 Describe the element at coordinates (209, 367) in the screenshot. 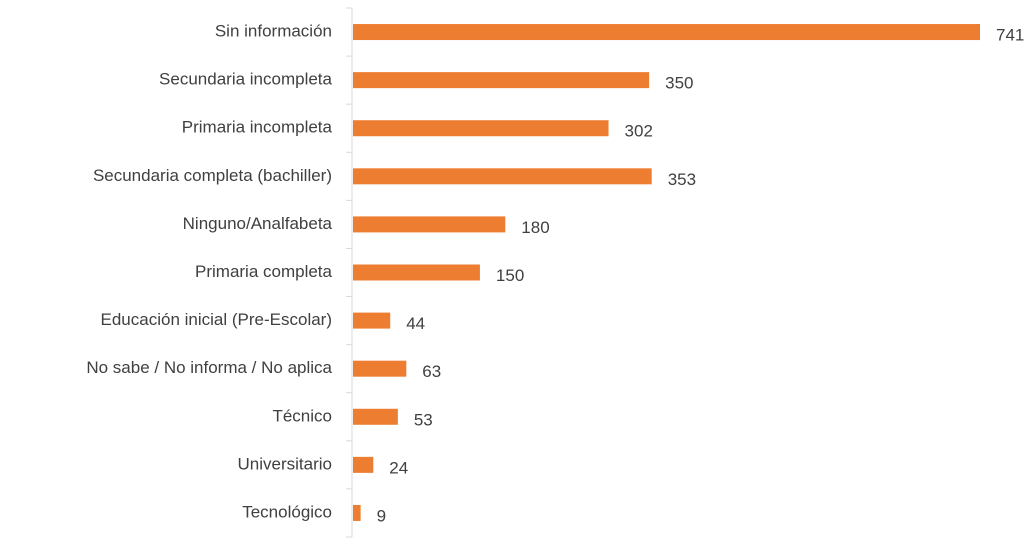

I see `y-tick-label: No sabe / No informa / No aplica` at that location.